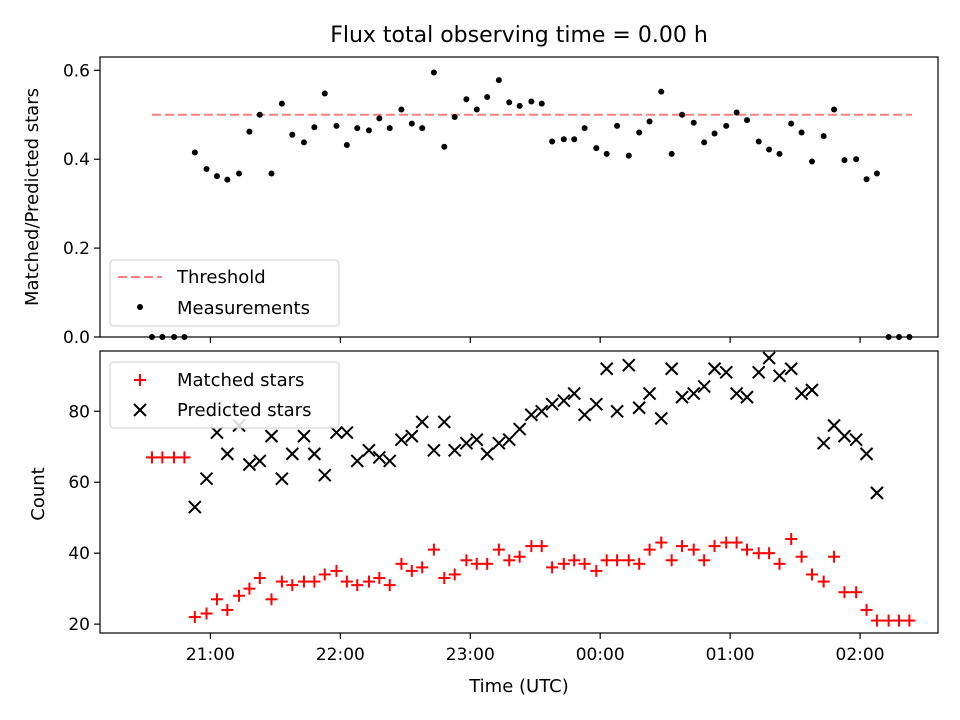  What do you see at coordinates (140, 307) in the screenshot?
I see `legend-measurements-swatch` at bounding box center [140, 307].